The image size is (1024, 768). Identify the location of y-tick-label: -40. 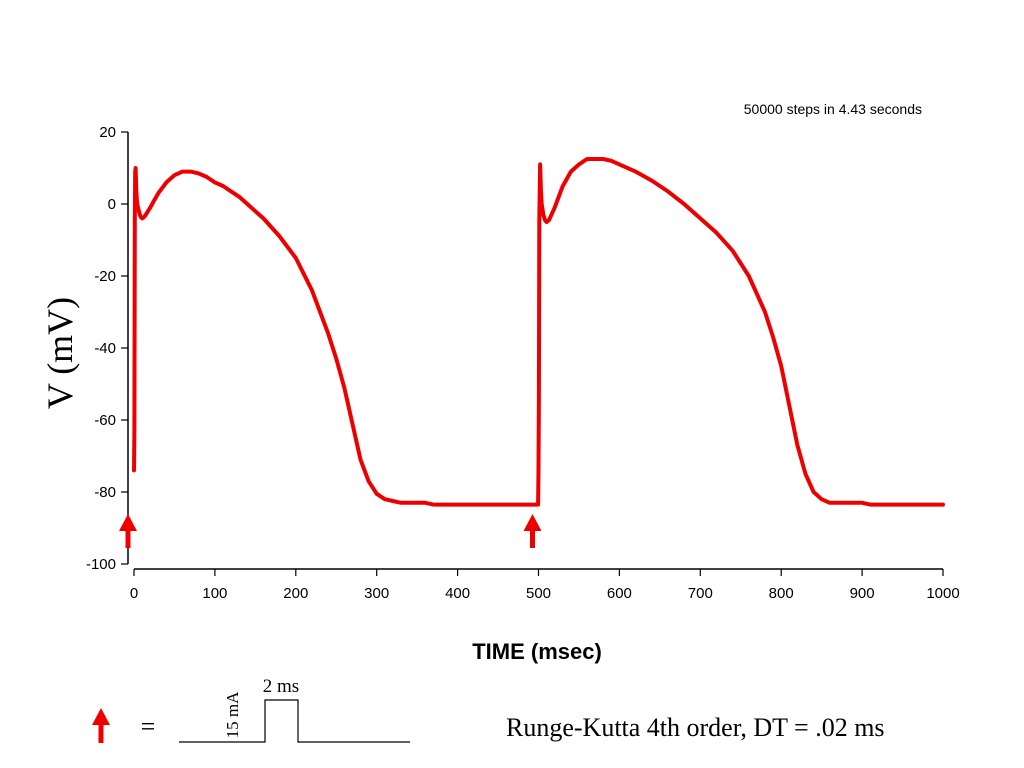
(105, 348).